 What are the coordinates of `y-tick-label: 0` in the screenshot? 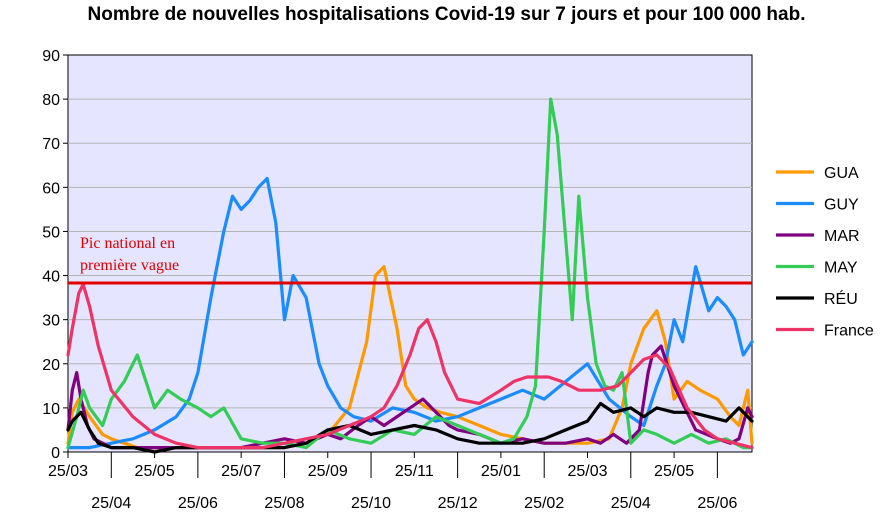 It's located at (55, 453).